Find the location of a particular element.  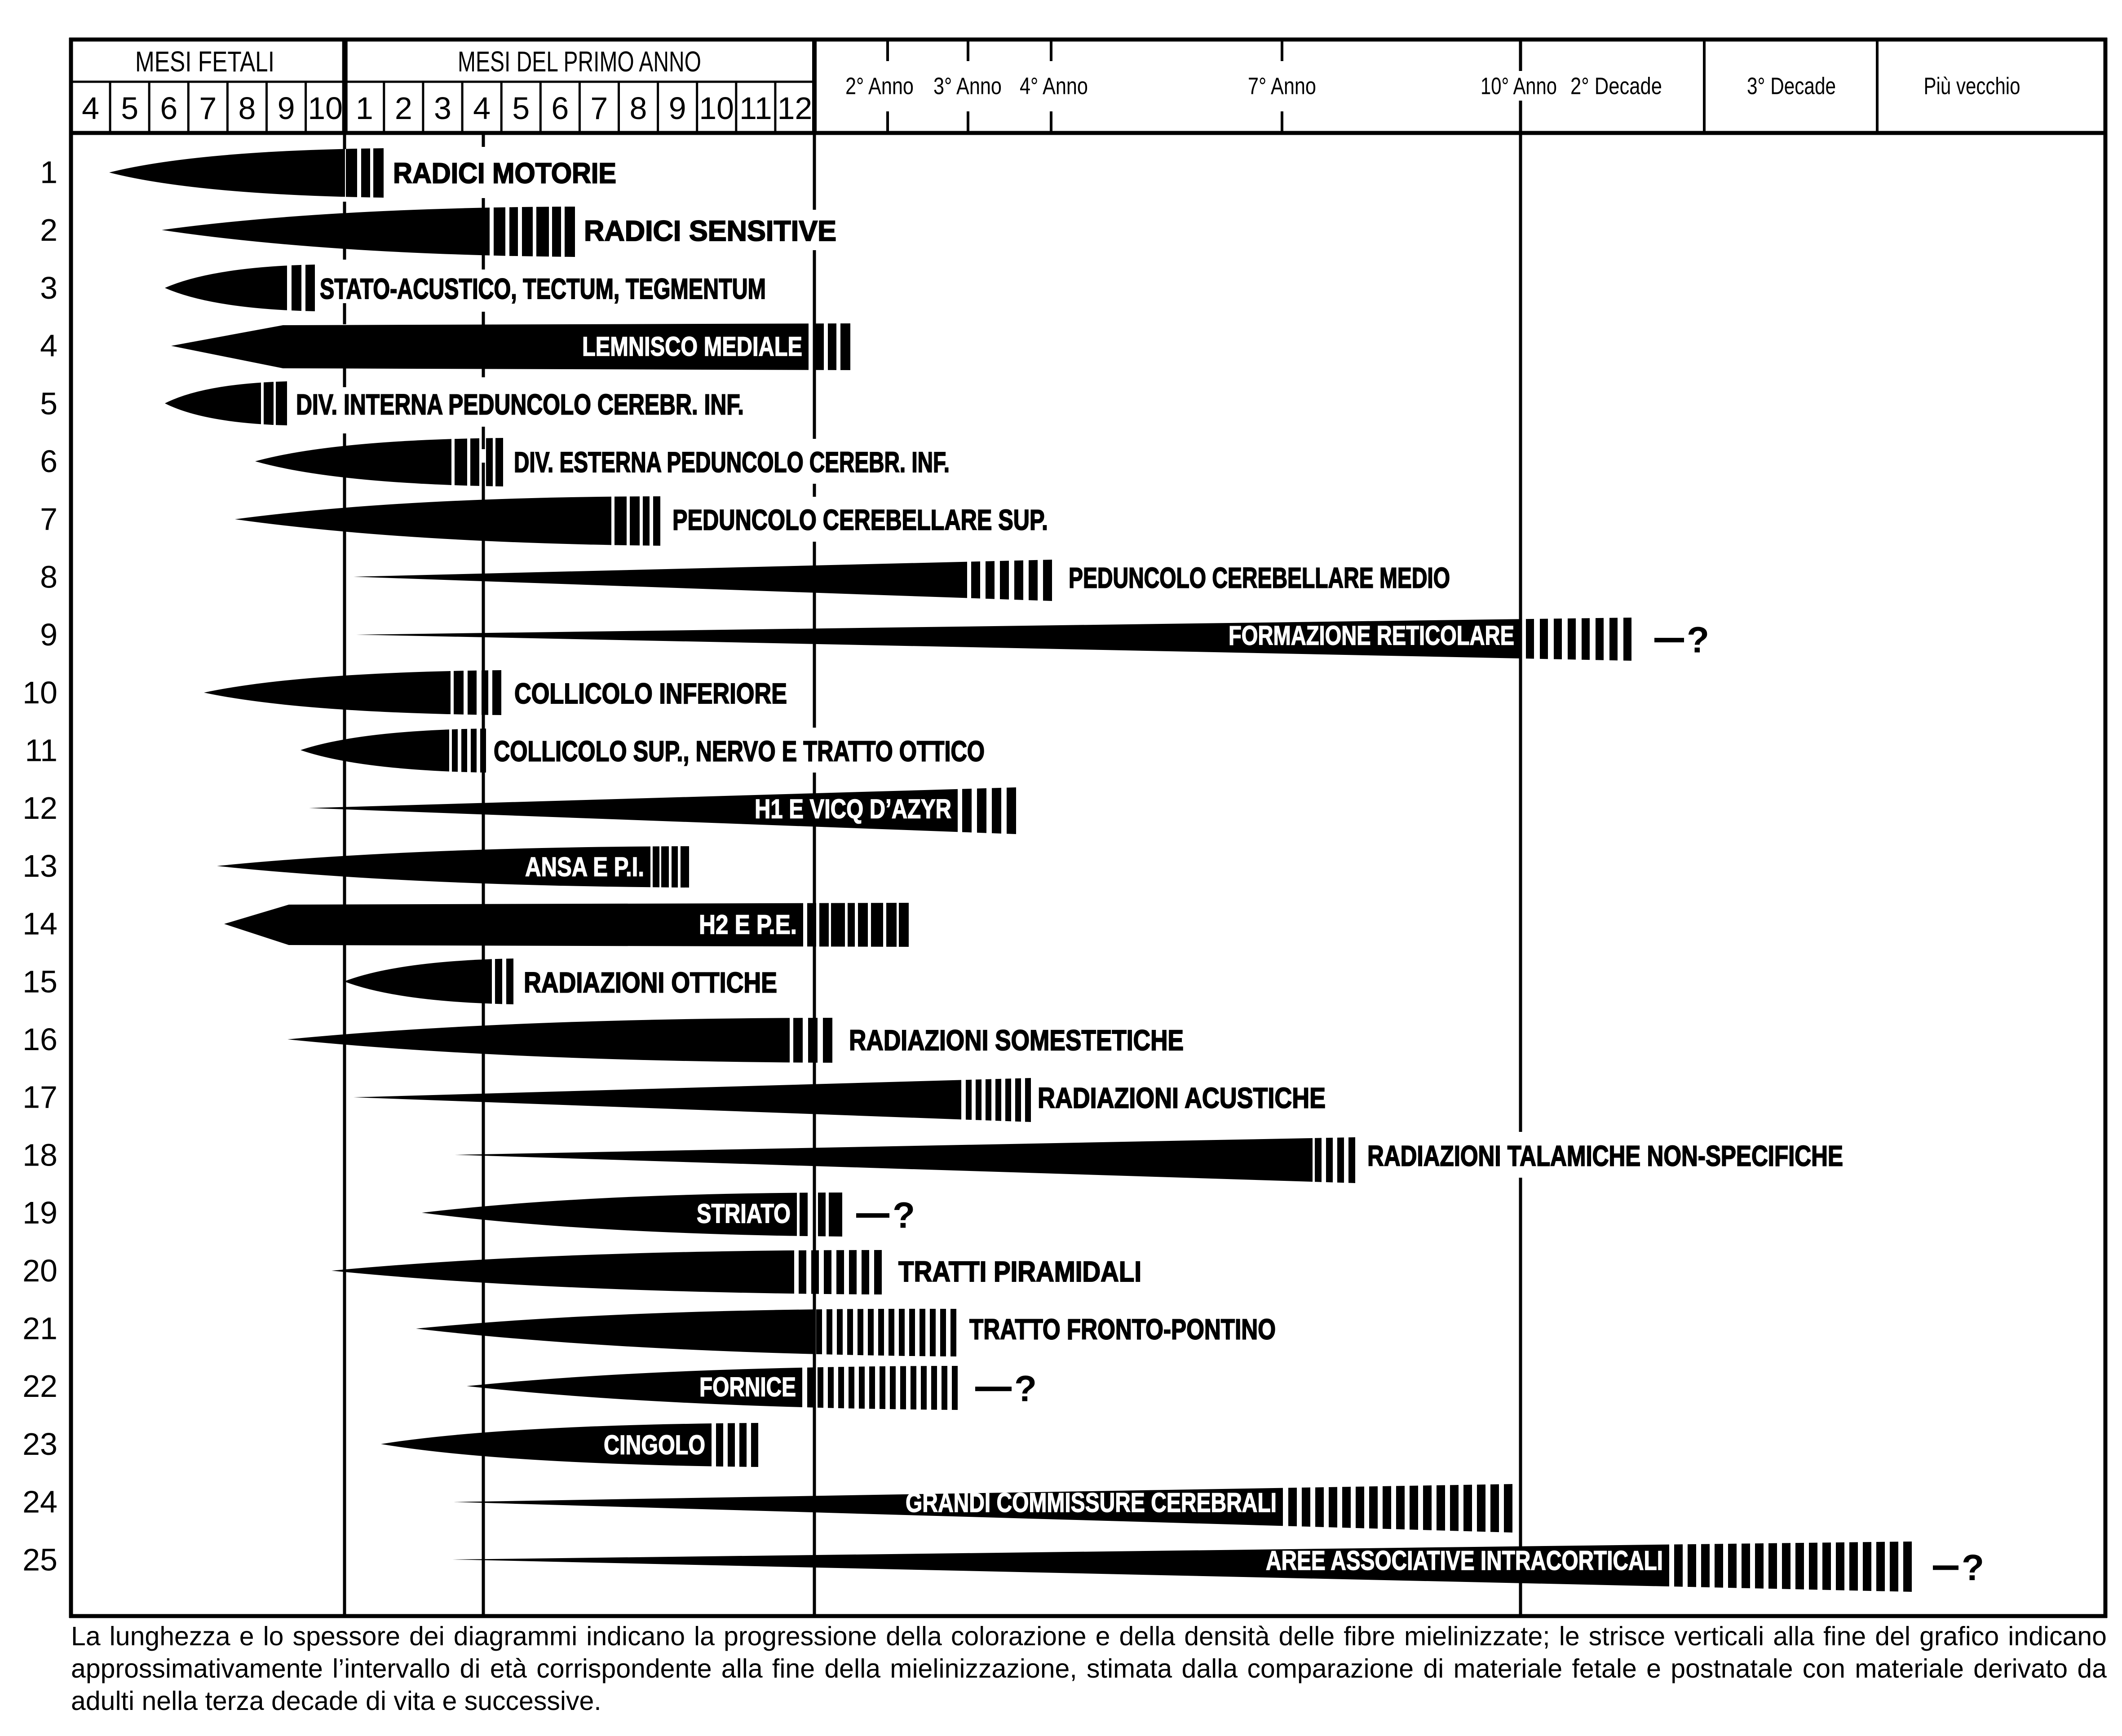

svg-text: TRATTI PIRAMIDALI is located at coordinates (1019, 1271).